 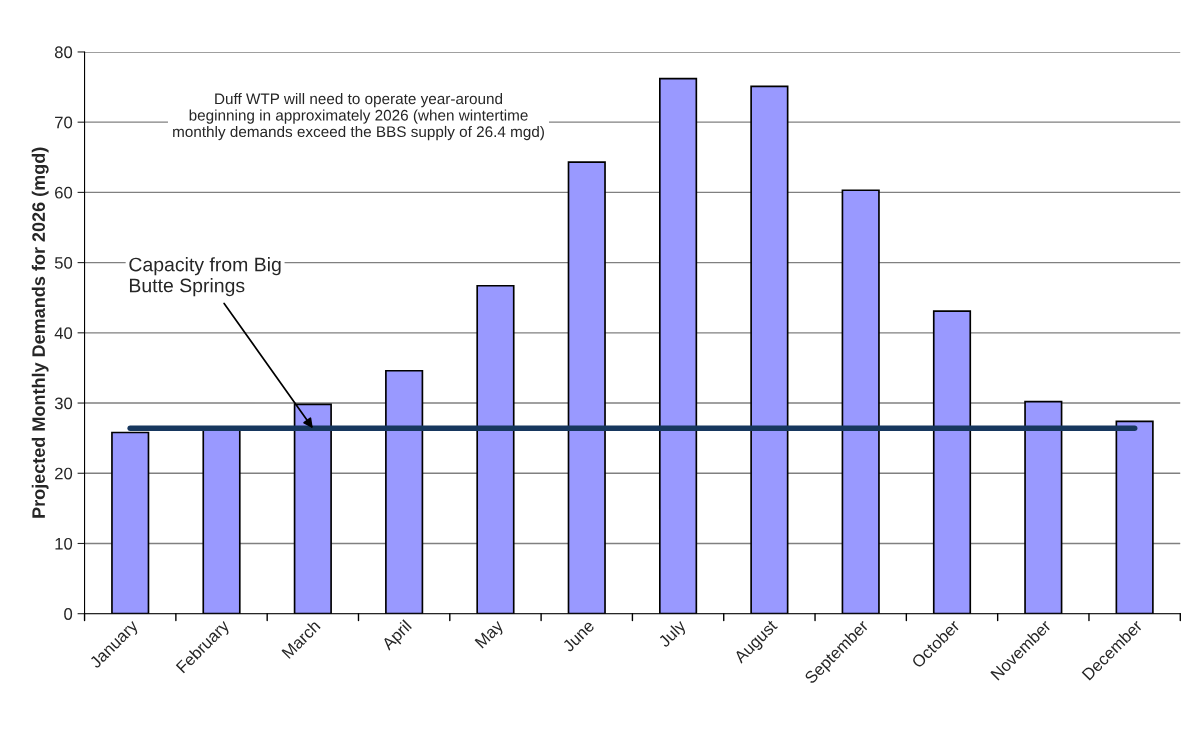 What do you see at coordinates (64, 543) in the screenshot?
I see `y-tick-label: 10` at bounding box center [64, 543].